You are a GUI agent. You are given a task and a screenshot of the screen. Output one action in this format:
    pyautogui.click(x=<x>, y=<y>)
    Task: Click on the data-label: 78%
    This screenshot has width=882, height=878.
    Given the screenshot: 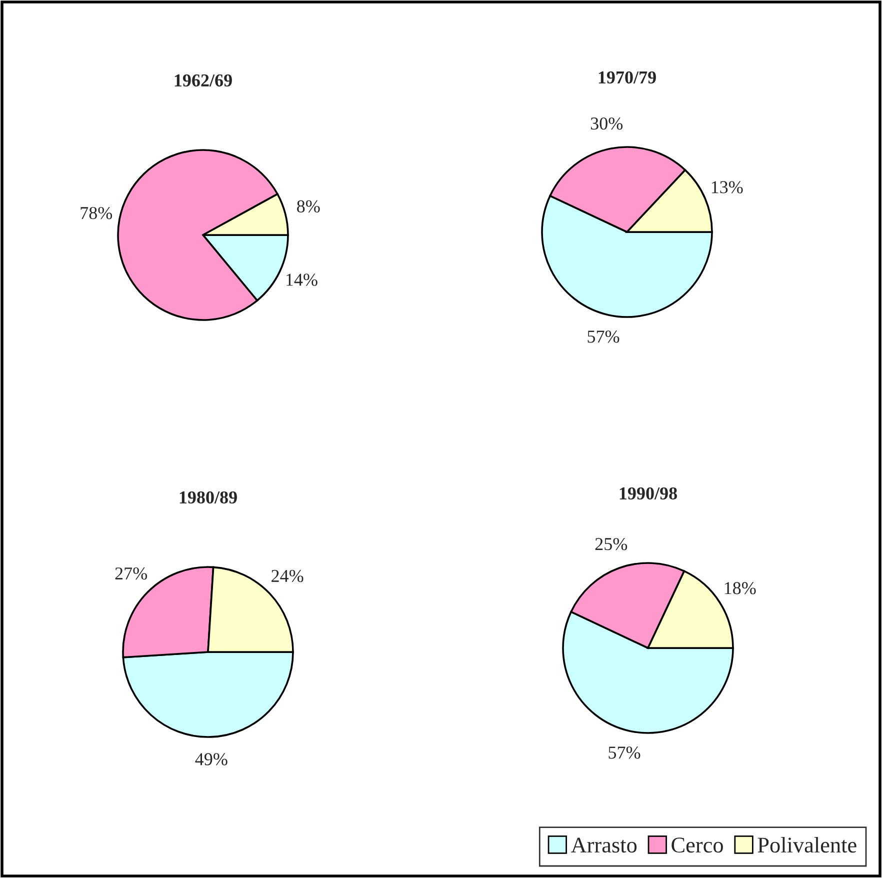 What is the action you would take?
    pyautogui.click(x=96, y=213)
    